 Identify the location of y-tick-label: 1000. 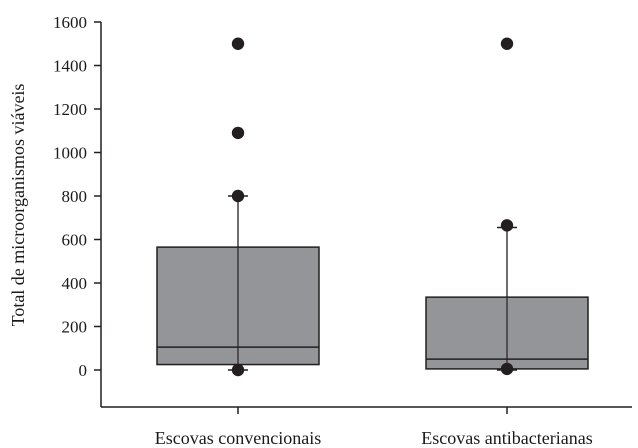
(70, 153).